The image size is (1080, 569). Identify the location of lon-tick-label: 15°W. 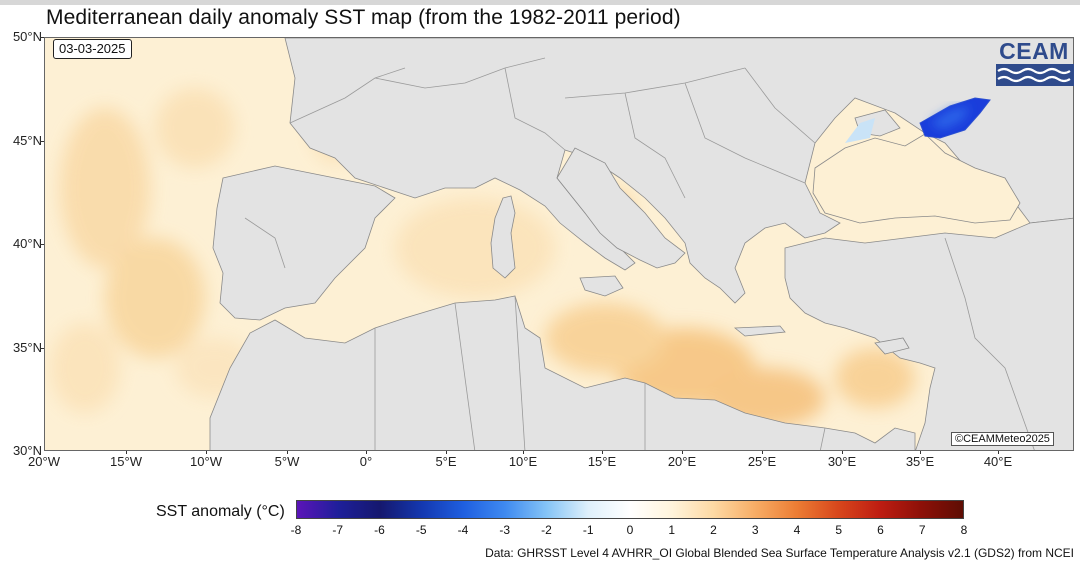
(126, 461).